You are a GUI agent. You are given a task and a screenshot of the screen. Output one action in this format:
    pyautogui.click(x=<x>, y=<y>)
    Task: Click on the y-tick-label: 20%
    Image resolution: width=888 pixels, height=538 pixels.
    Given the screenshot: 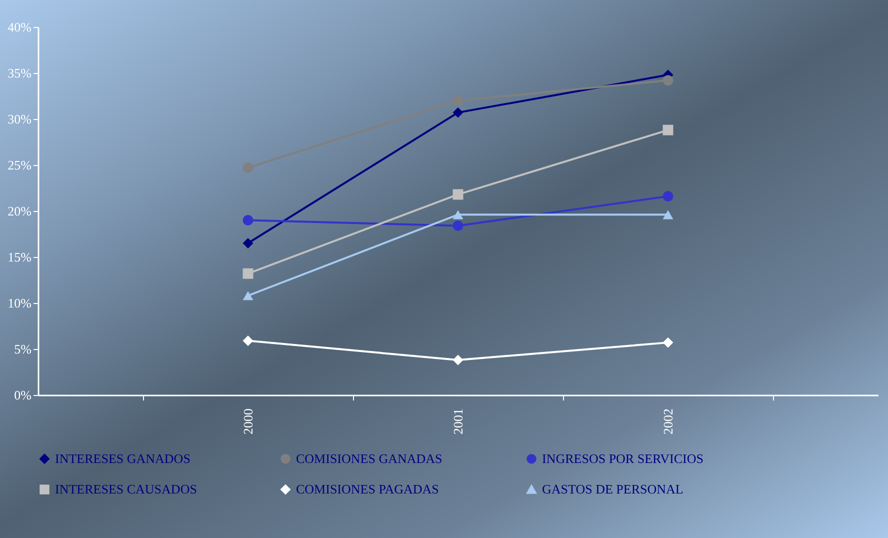 What is the action you would take?
    pyautogui.click(x=20, y=211)
    